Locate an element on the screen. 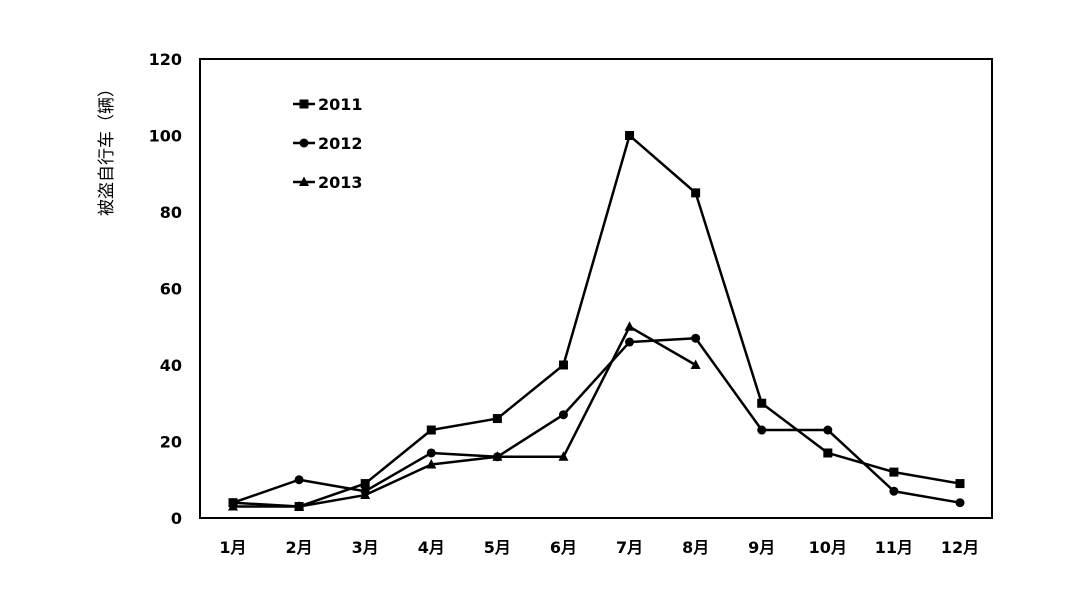 This screenshot has height=607, width=1080. y-tick-label: 20 is located at coordinates (171, 442).